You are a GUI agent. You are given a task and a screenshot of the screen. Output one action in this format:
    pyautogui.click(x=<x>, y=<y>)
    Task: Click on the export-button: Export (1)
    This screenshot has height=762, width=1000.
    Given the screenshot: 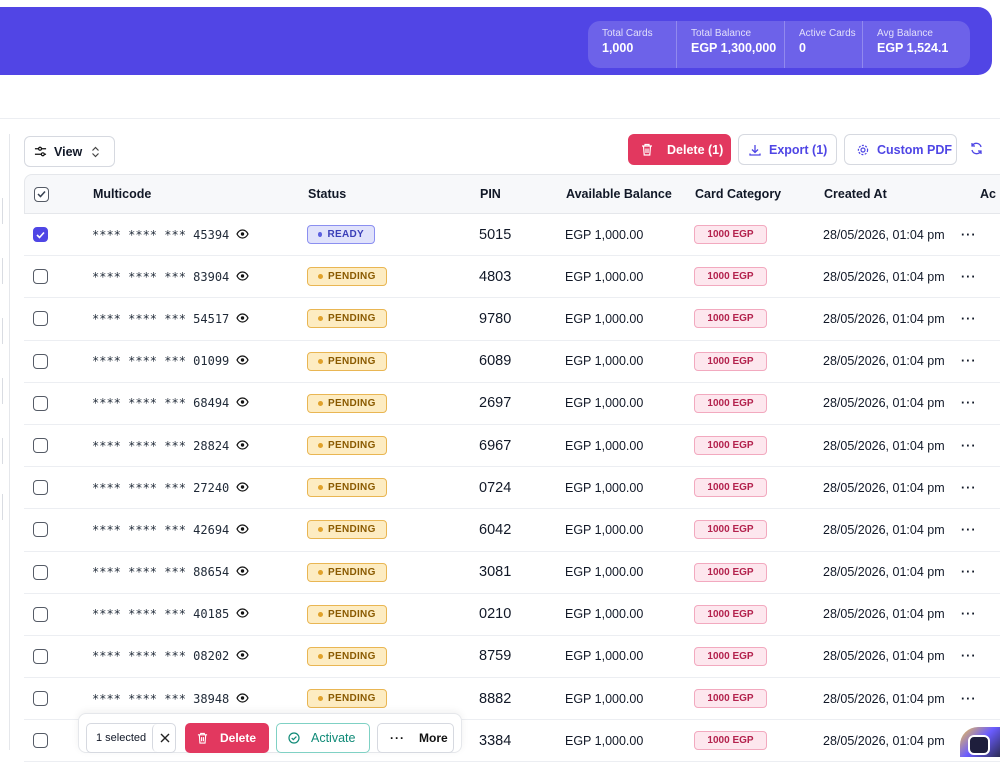 What is the action you would take?
    pyautogui.click(x=787, y=149)
    